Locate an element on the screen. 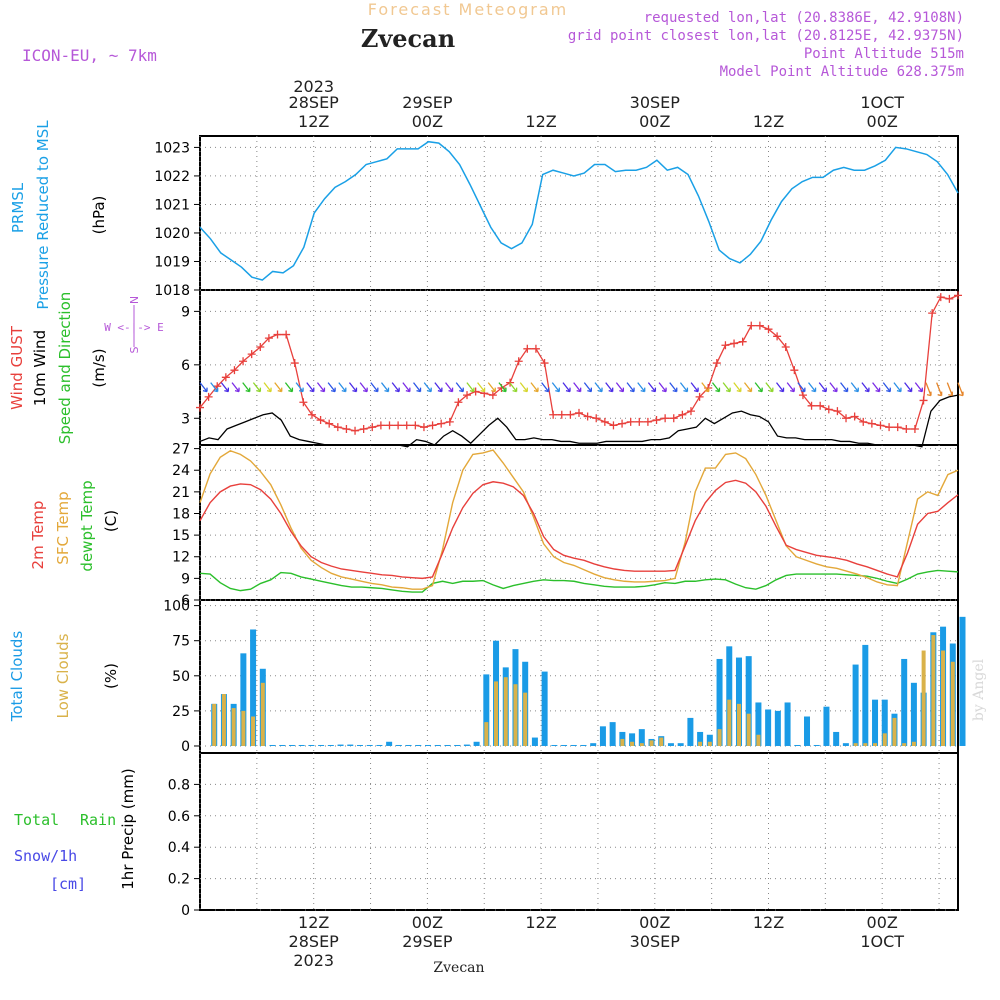 This screenshot has width=1000, height=1000. temp-y-ticks: 6 9 12 15 18 21 24 27 is located at coordinates (565, 525).